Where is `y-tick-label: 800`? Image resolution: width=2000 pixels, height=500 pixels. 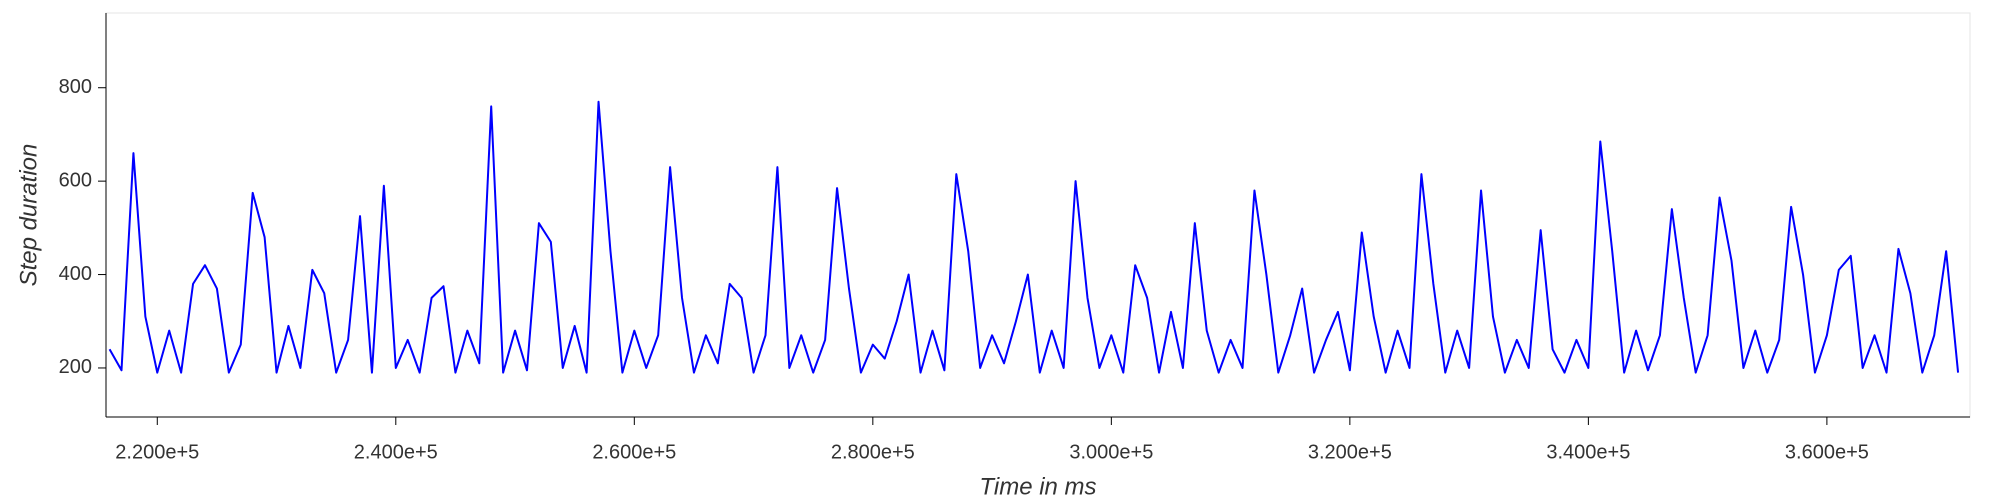 y-tick-label: 800 is located at coordinates (75, 87).